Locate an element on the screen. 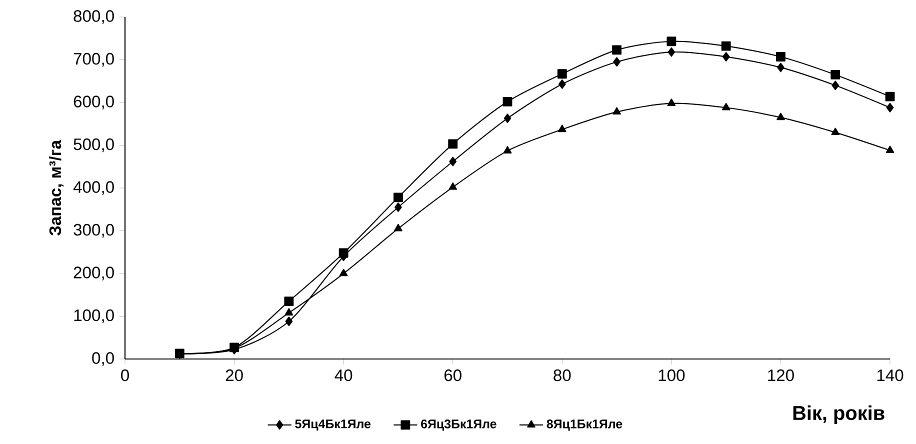 This screenshot has height=444, width=916. x-tick-label: 80 is located at coordinates (562, 375).